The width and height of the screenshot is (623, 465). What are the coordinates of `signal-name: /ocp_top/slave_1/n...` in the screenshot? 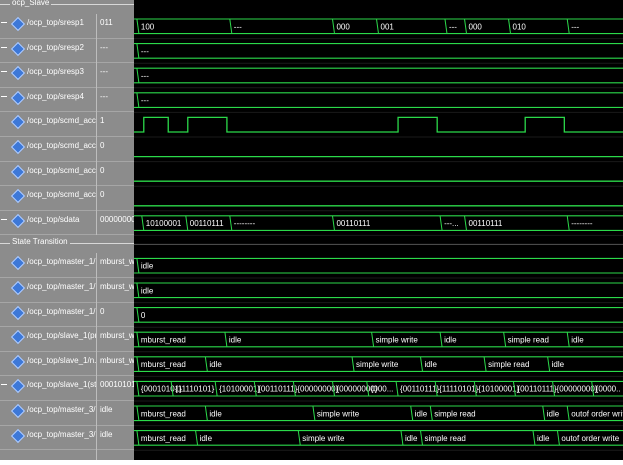 It's located at (61, 360).